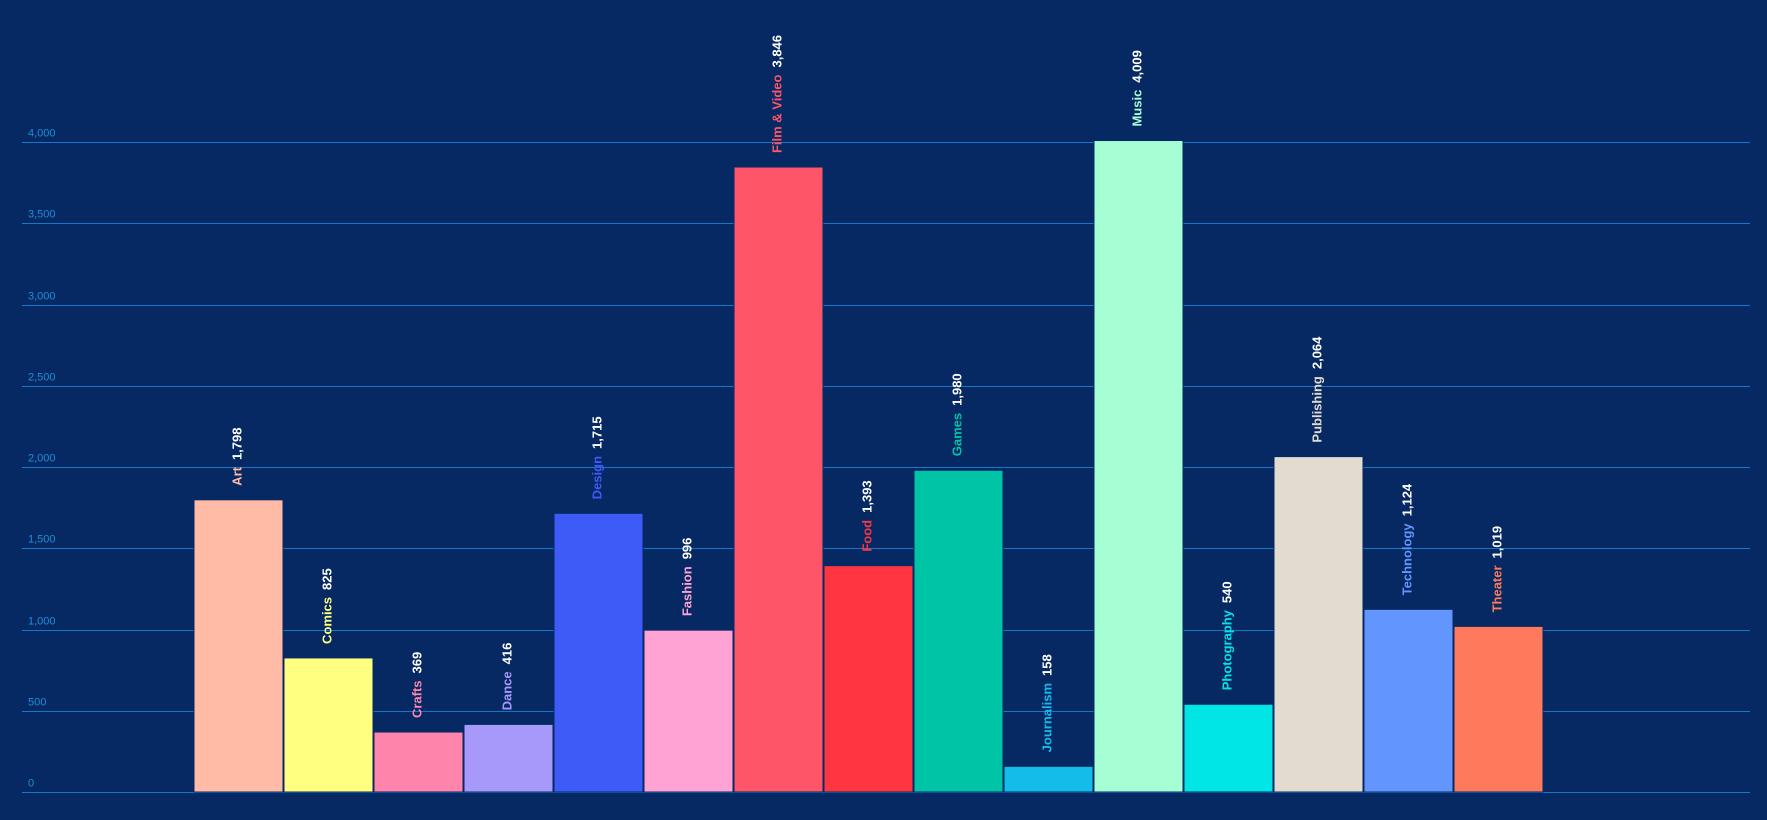 This screenshot has width=1767, height=820. Describe the element at coordinates (508, 758) in the screenshot. I see `bar-dance` at that location.